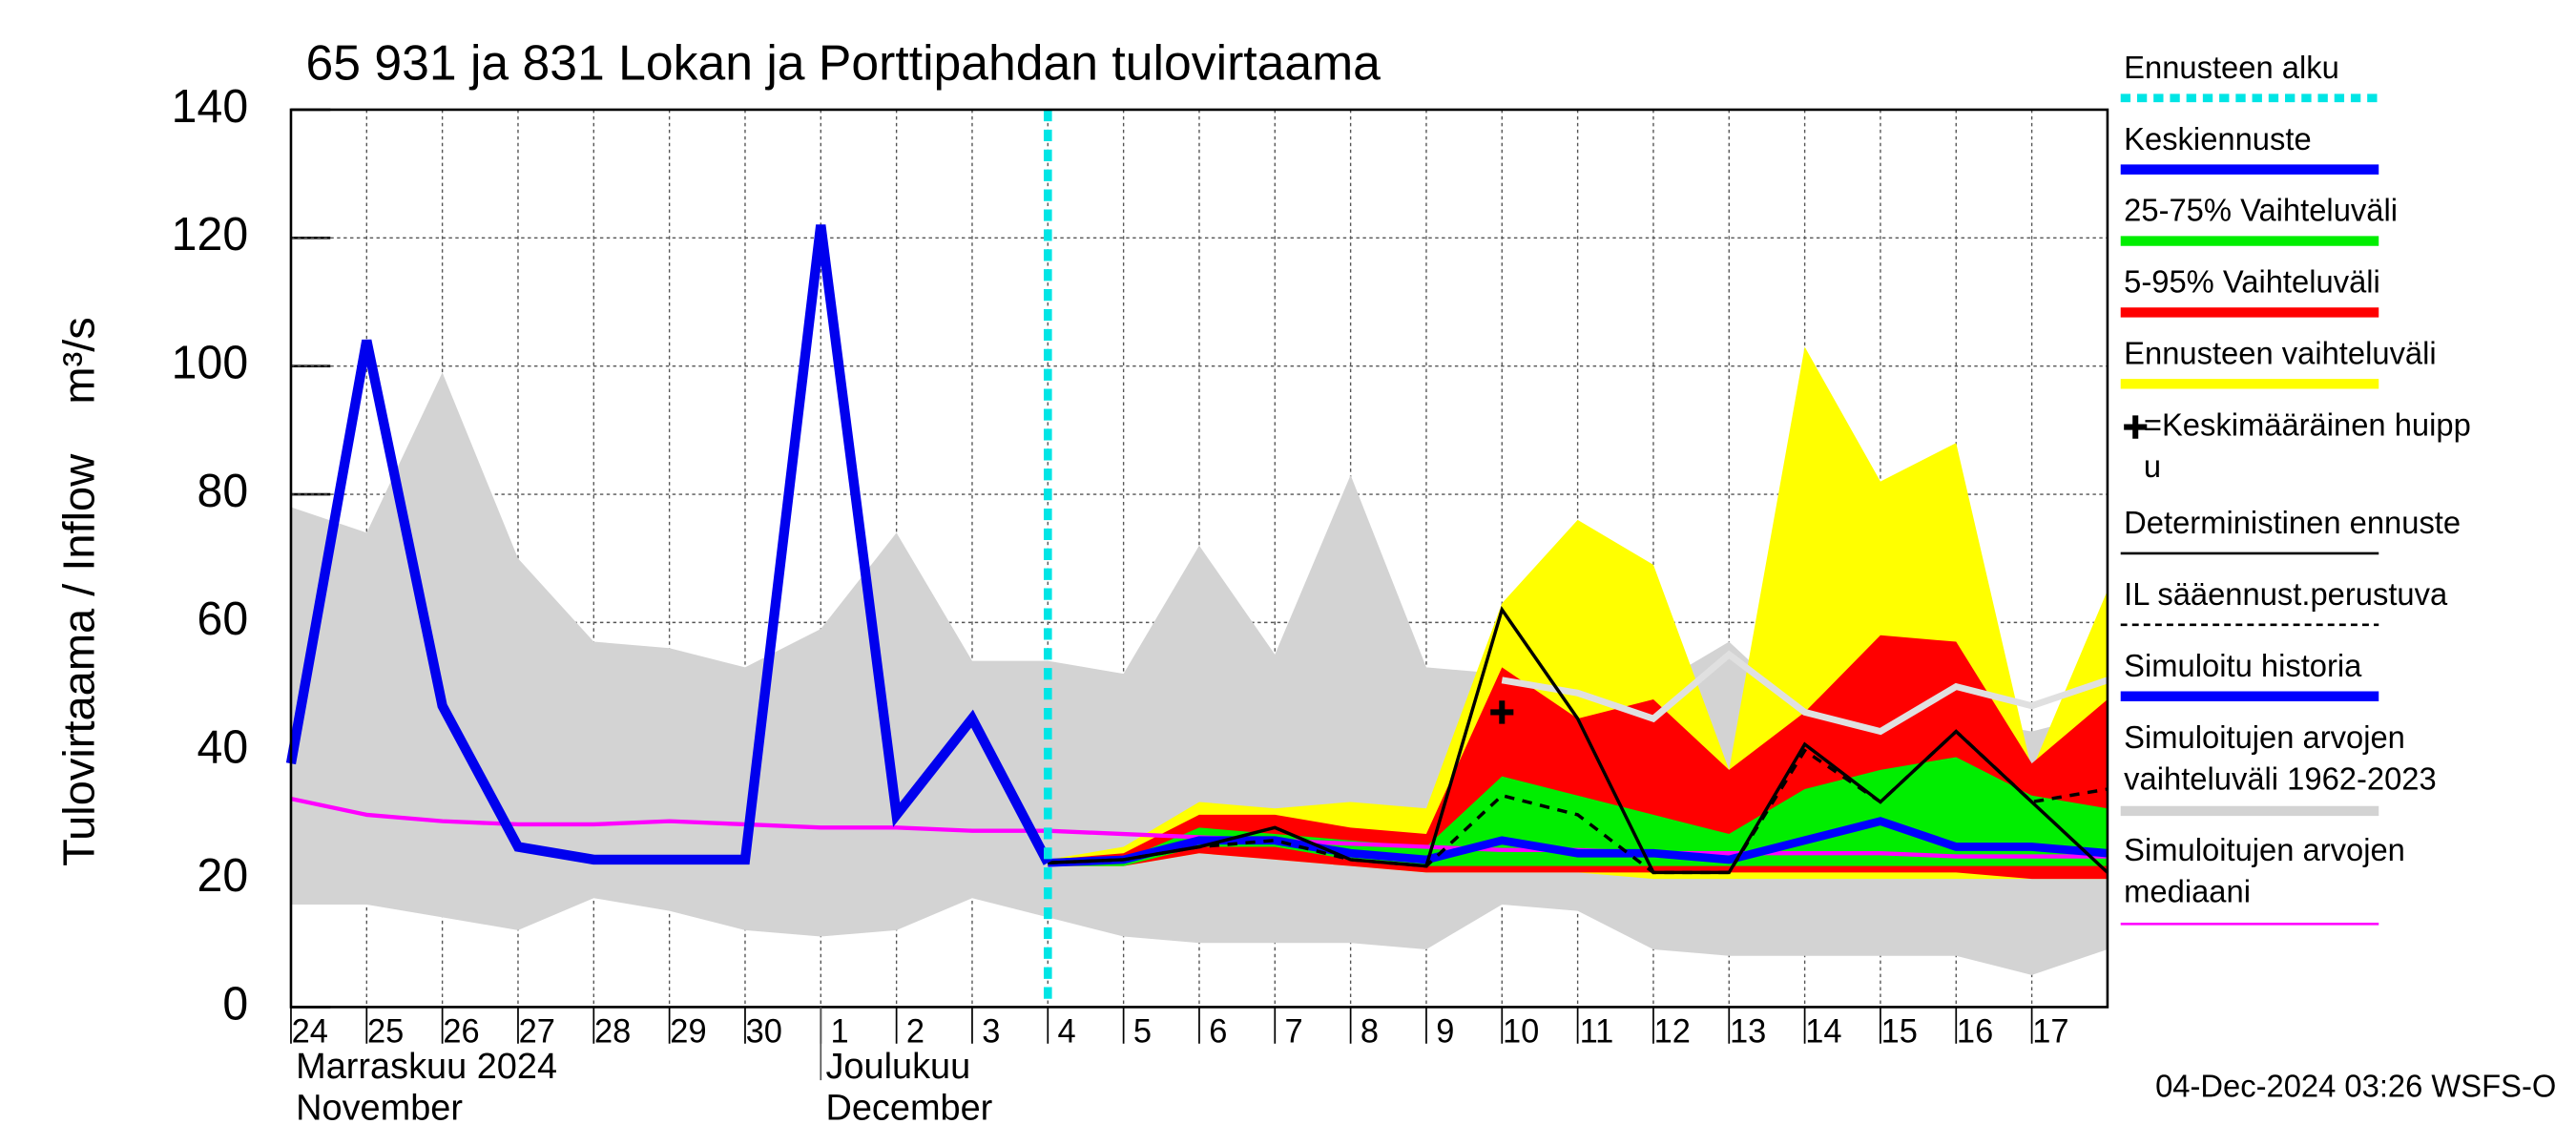 The image size is (2576, 1145). What do you see at coordinates (2252, 281) in the screenshot?
I see `legend-label: 5-95% Vaihteluväli` at bounding box center [2252, 281].